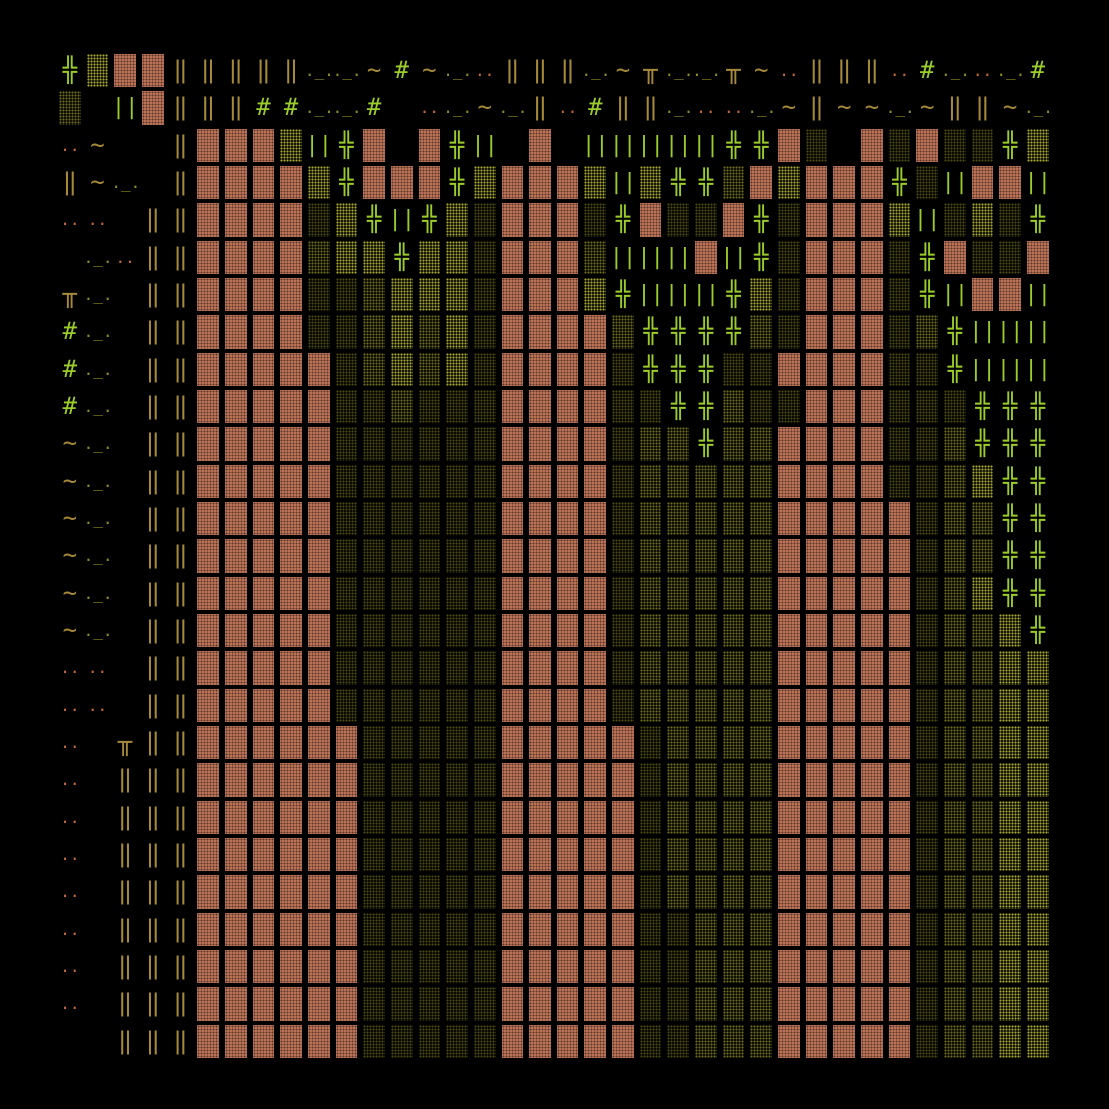 This screenshot has height=1109, width=1109. What do you see at coordinates (70, 369) in the screenshot?
I see `hash-glyph-icon: #` at bounding box center [70, 369].